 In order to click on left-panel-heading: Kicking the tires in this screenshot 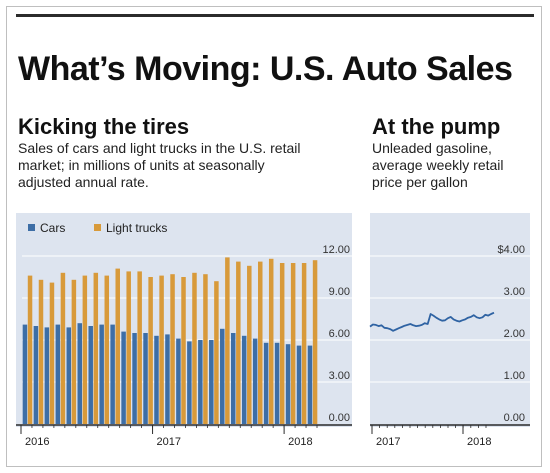, I will do `click(104, 126)`.